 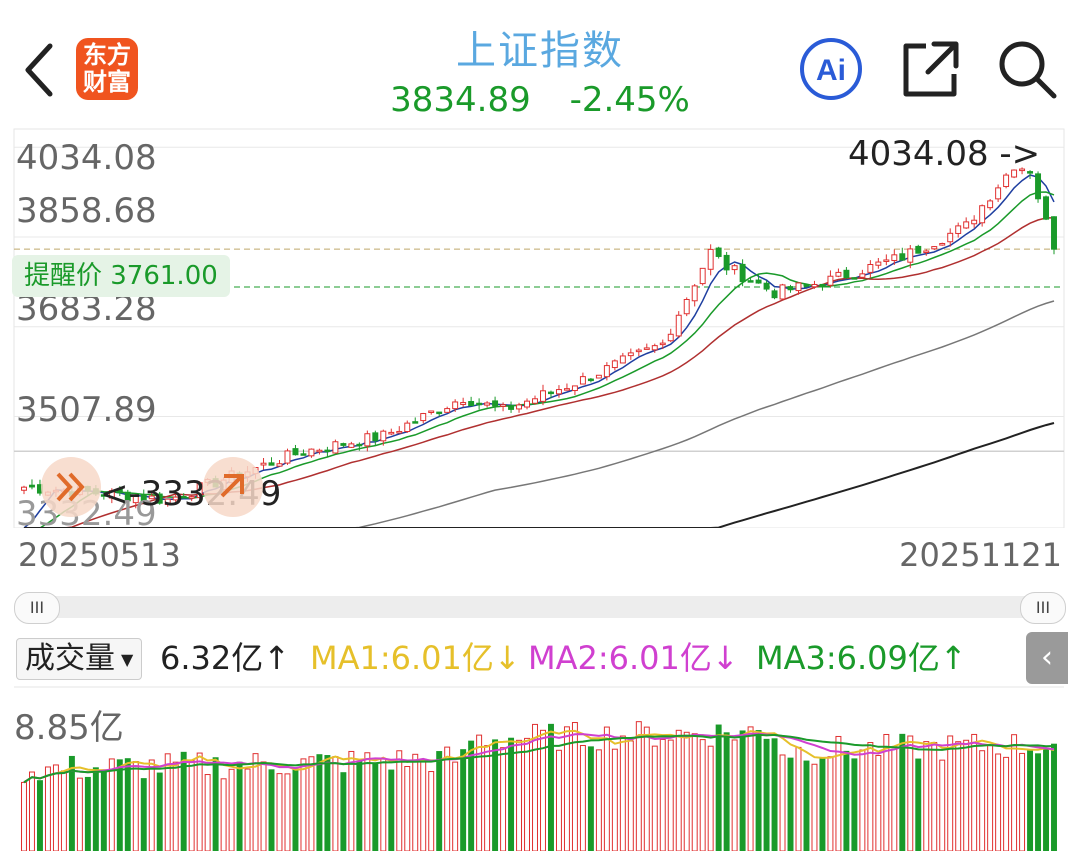 I want to click on peak-marker-label: 4034.08 ->, so click(x=944, y=154).